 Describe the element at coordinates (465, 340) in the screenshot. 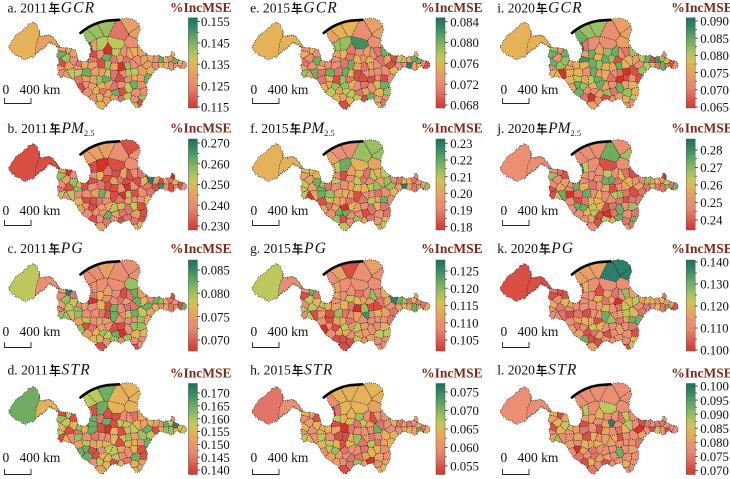

I see `svg-text: 0.105` at that location.